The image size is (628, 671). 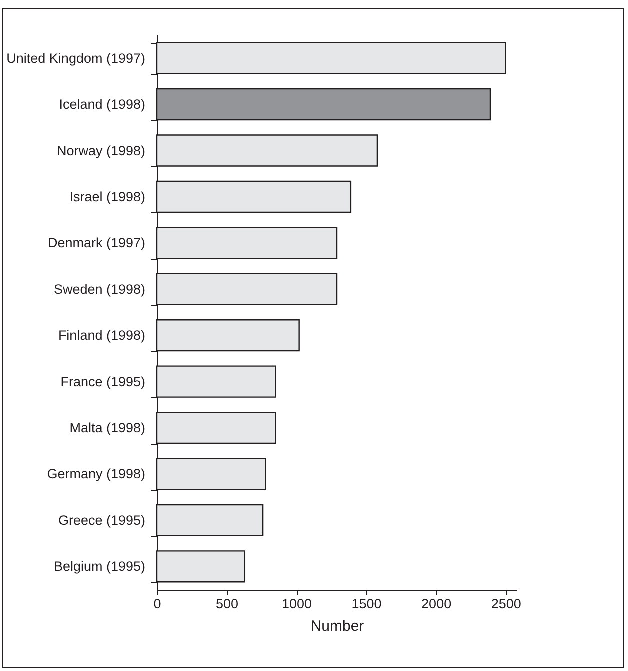 I want to click on y-tick-label: Israel (1998), so click(x=108, y=196).